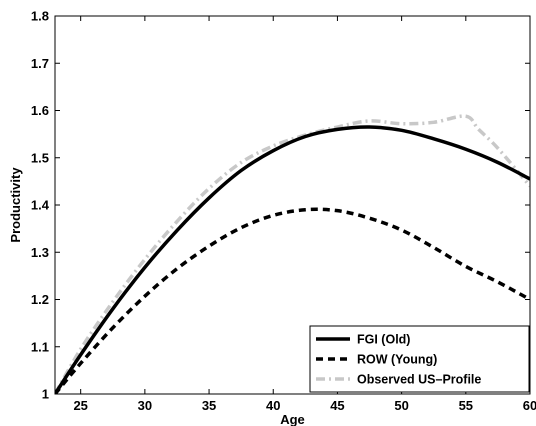 Image resolution: width=536 pixels, height=426 pixels. What do you see at coordinates (145, 405) in the screenshot?
I see `x-tick-label: 30` at bounding box center [145, 405].